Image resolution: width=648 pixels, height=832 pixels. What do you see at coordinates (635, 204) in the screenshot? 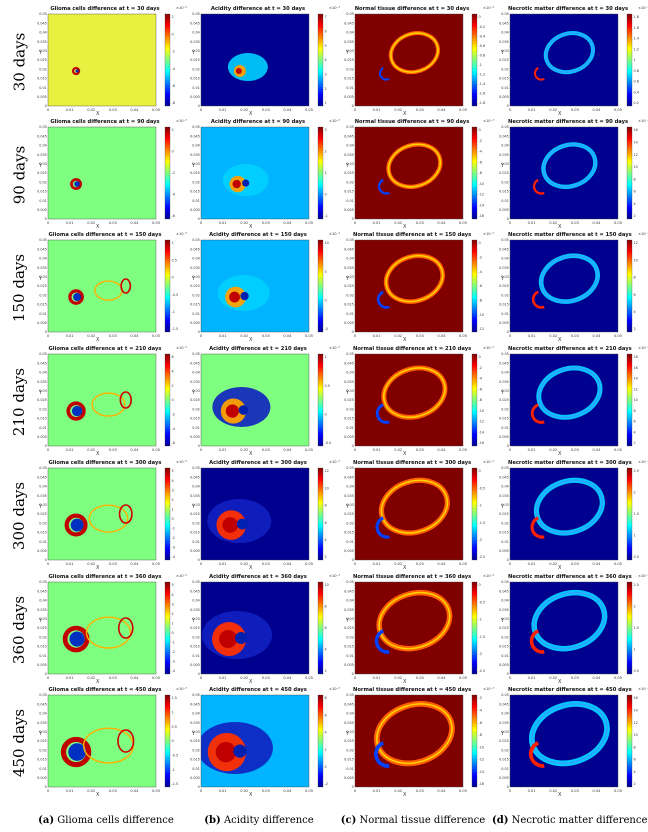
I see `colorbar-tick-label: 4` at bounding box center [635, 204].